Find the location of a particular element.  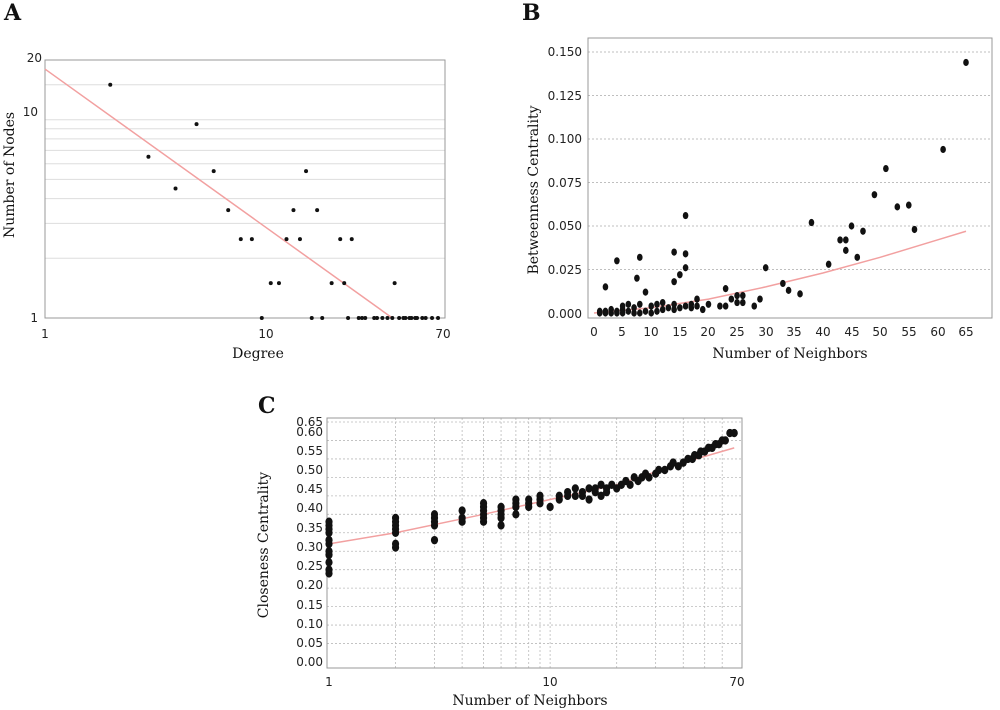

panel-c-y-tick: 0.55 is located at coordinates (309, 451).